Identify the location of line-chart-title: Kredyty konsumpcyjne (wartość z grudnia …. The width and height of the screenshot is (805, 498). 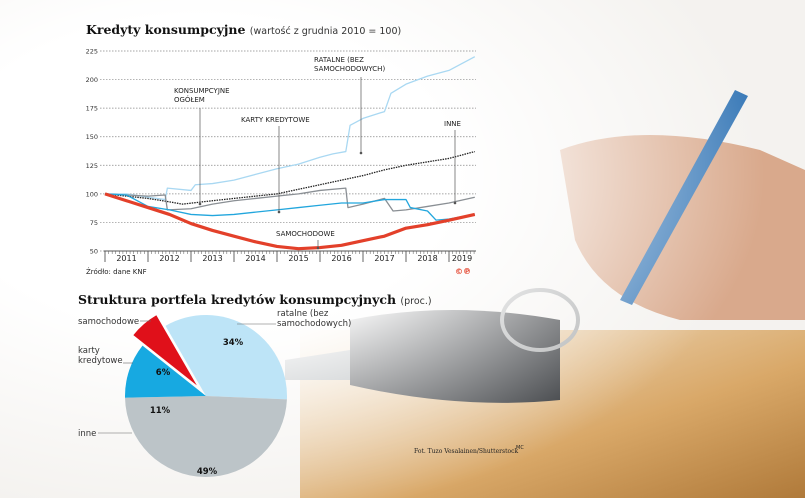
(243, 29).